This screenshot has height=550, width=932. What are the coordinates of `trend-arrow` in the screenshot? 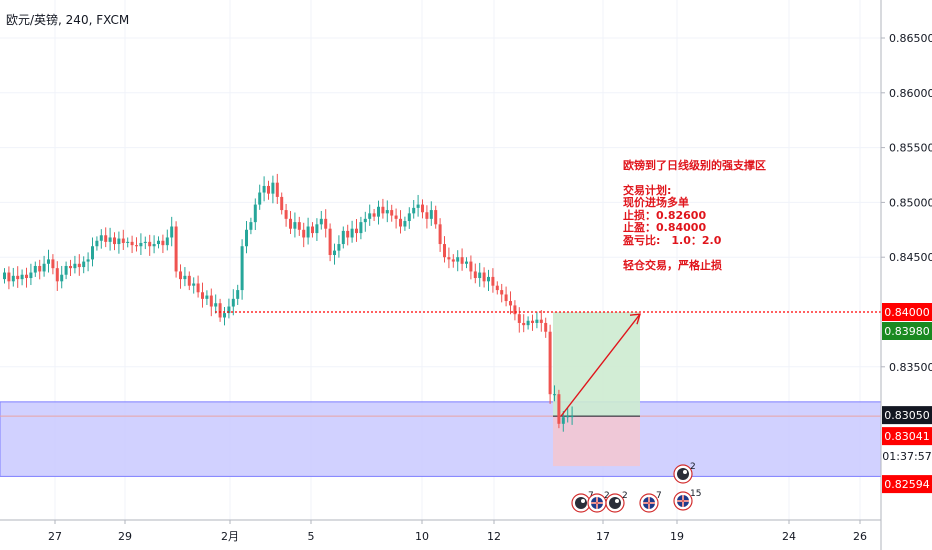 It's located at (600, 365).